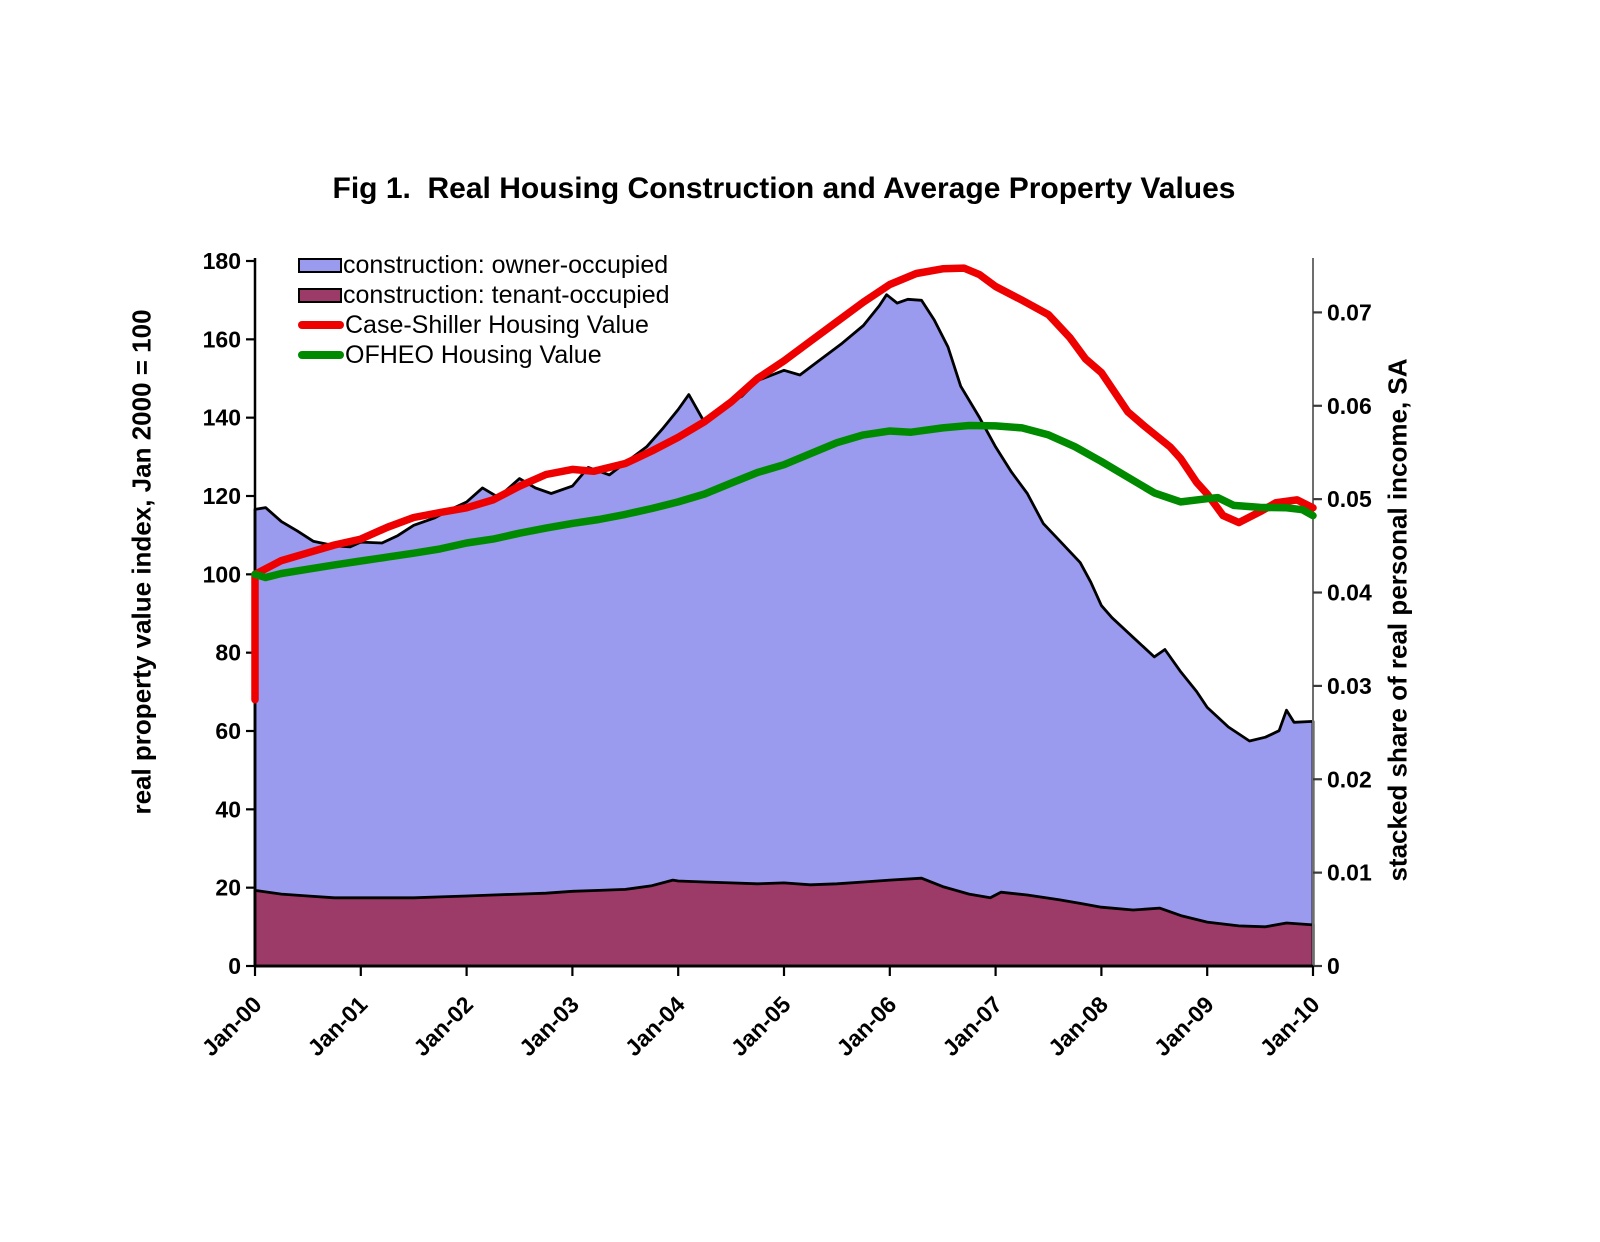 The width and height of the screenshot is (1600, 1242). What do you see at coordinates (228, 888) in the screenshot?
I see `left-axis-tick-label: 20` at bounding box center [228, 888].